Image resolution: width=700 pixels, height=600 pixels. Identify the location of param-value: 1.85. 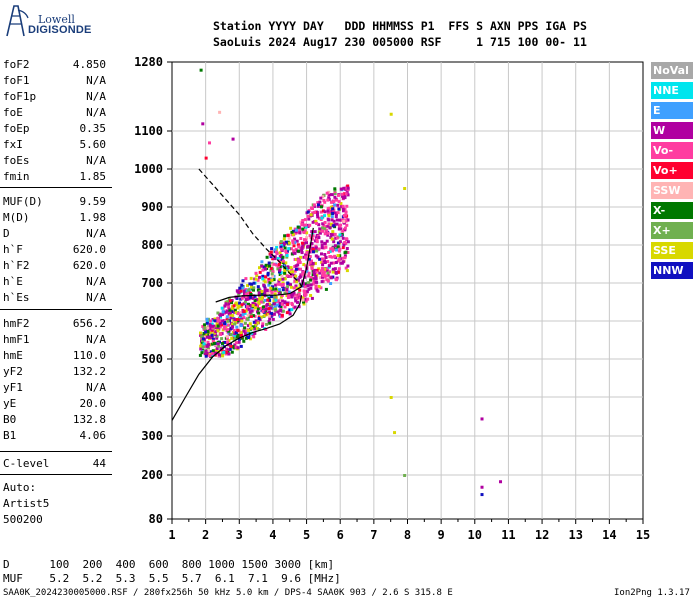
(93, 176).